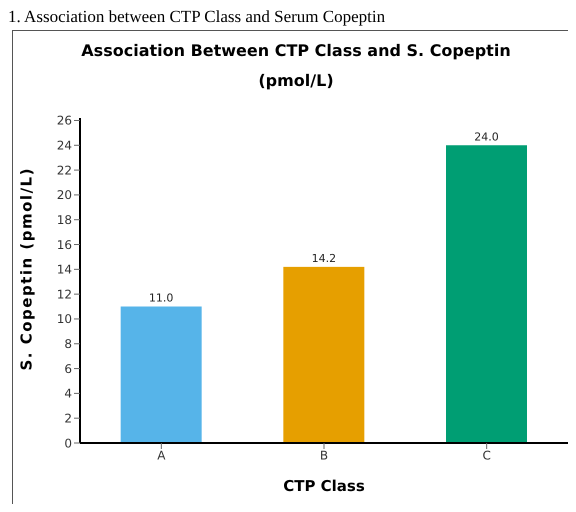  I want to click on y-tick-label: 10, so click(64, 319).